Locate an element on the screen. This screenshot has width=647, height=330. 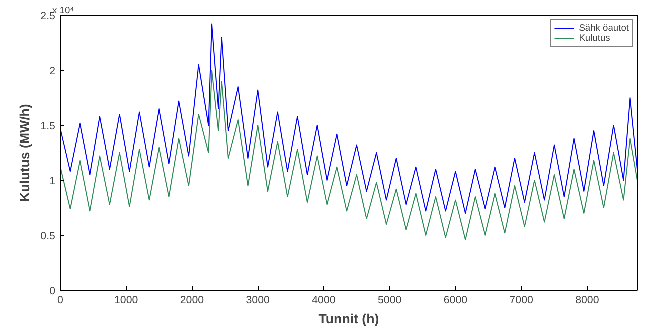
x-tick-label: 3000 is located at coordinates (258, 300).